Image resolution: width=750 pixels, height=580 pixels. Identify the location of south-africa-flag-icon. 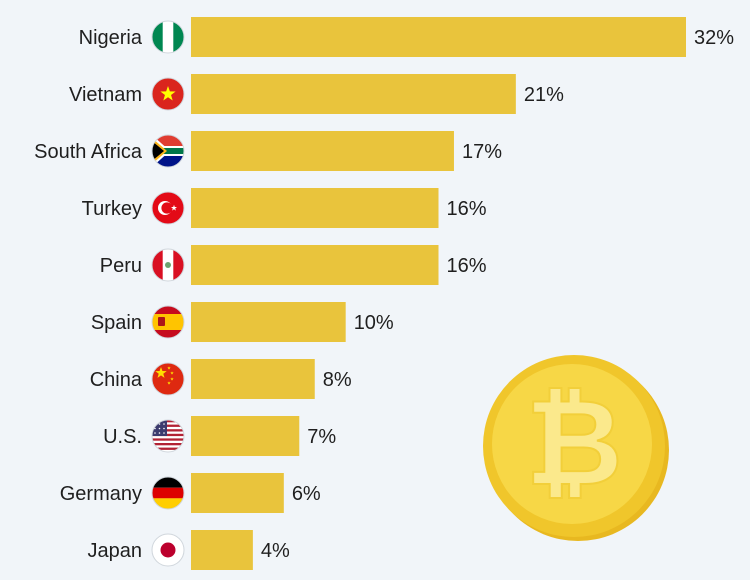
(168, 151).